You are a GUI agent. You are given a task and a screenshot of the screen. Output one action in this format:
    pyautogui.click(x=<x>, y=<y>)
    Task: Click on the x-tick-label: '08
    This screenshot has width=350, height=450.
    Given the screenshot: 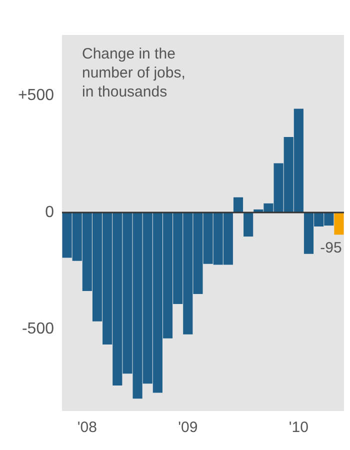 What is the action you would take?
    pyautogui.click(x=87, y=427)
    